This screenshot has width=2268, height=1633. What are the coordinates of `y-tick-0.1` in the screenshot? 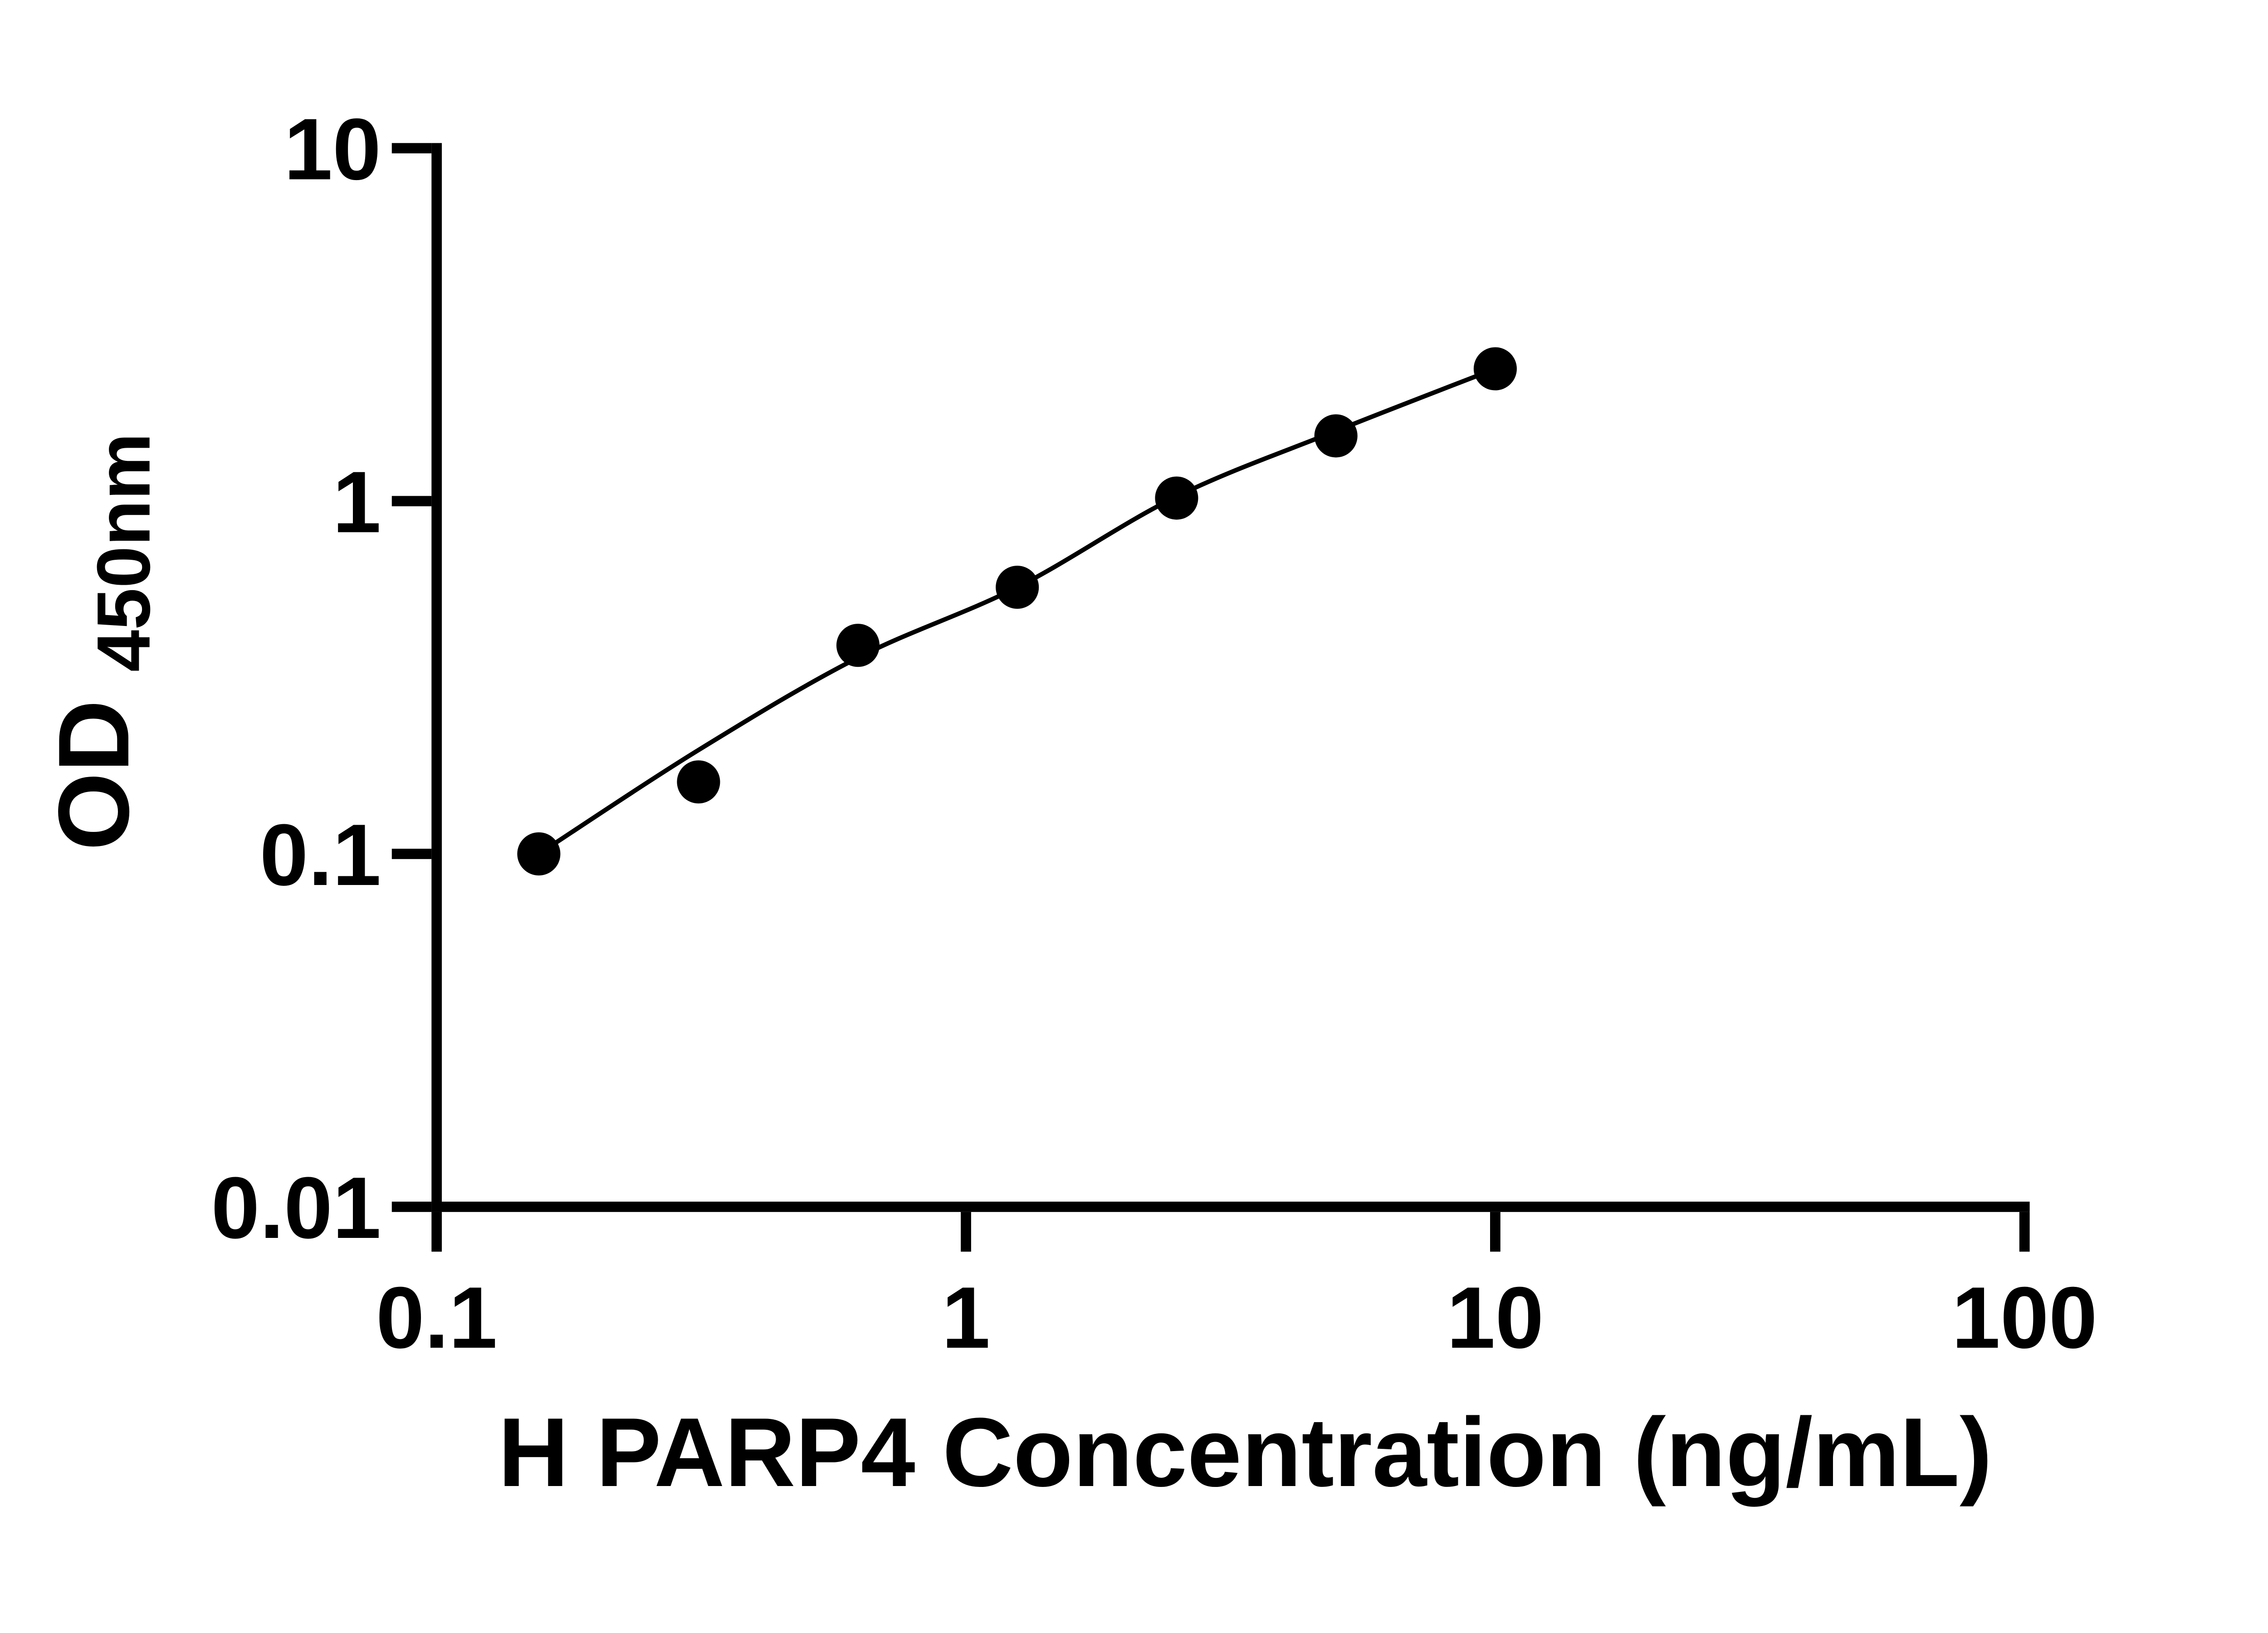 It's located at (412, 854).